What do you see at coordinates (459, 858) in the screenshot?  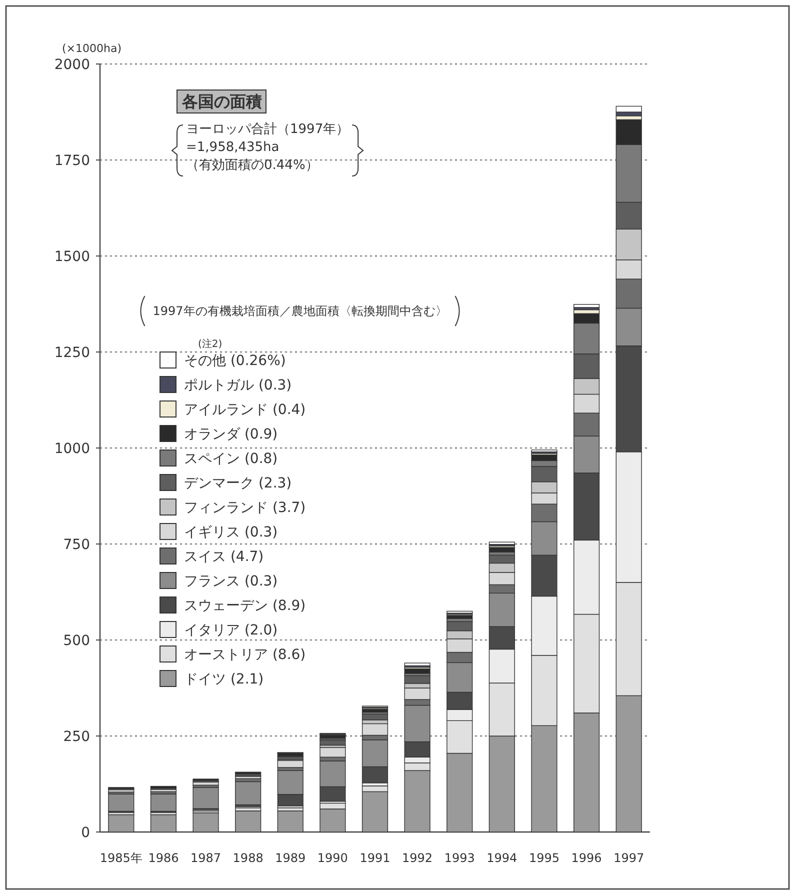 I see `x-tick-label: 1993` at bounding box center [459, 858].